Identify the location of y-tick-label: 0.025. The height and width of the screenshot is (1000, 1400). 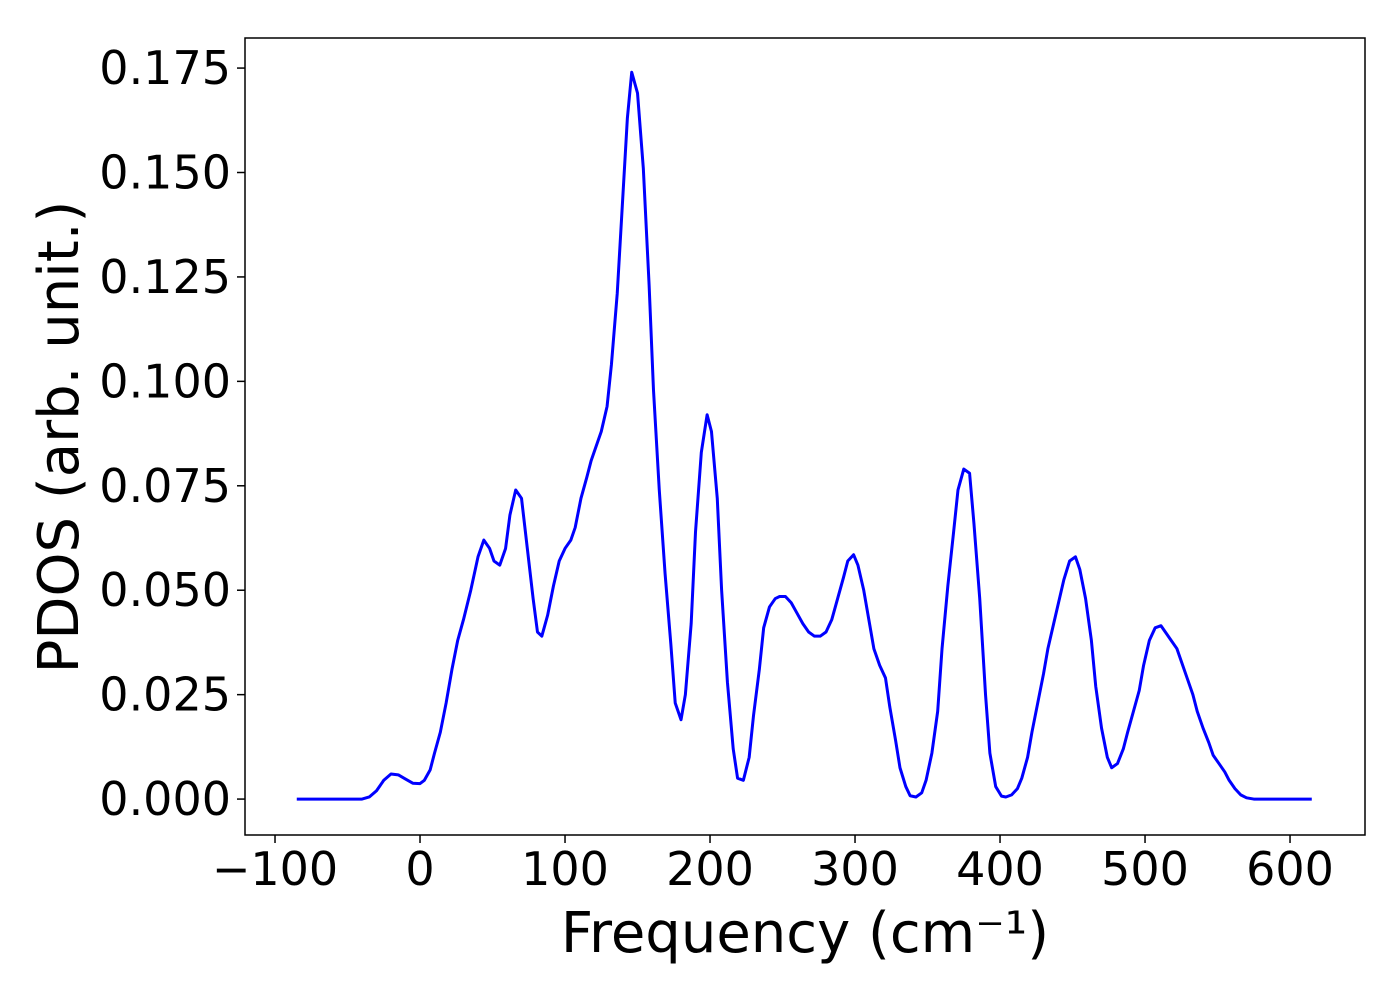
(165, 695).